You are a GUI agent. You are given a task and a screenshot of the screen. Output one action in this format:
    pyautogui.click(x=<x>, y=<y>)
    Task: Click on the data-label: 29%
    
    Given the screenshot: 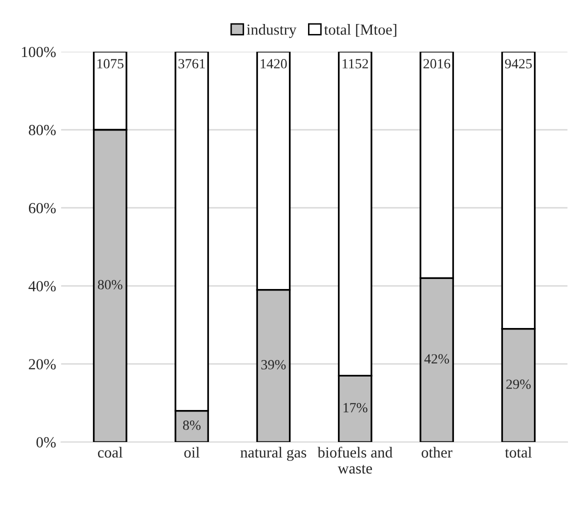 What is the action you would take?
    pyautogui.click(x=518, y=384)
    